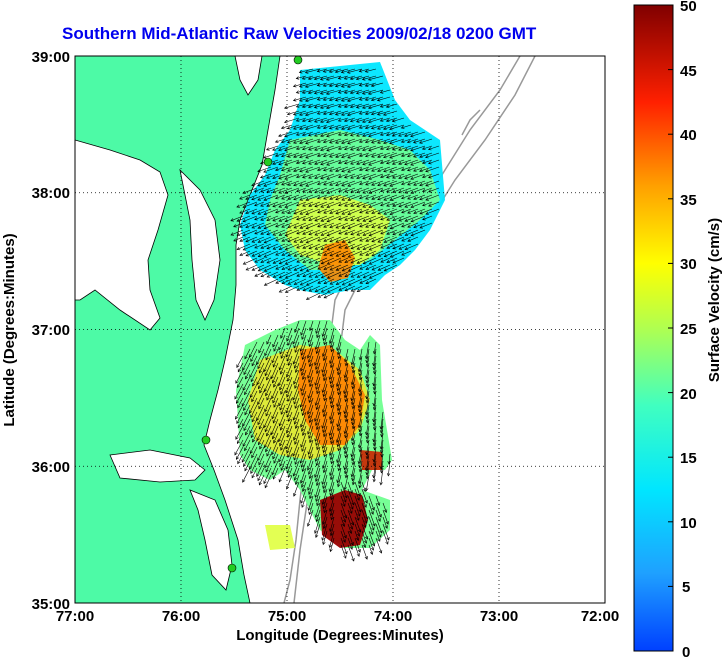  What do you see at coordinates (51, 467) in the screenshot?
I see `y-tick-label: 36:00` at bounding box center [51, 467].